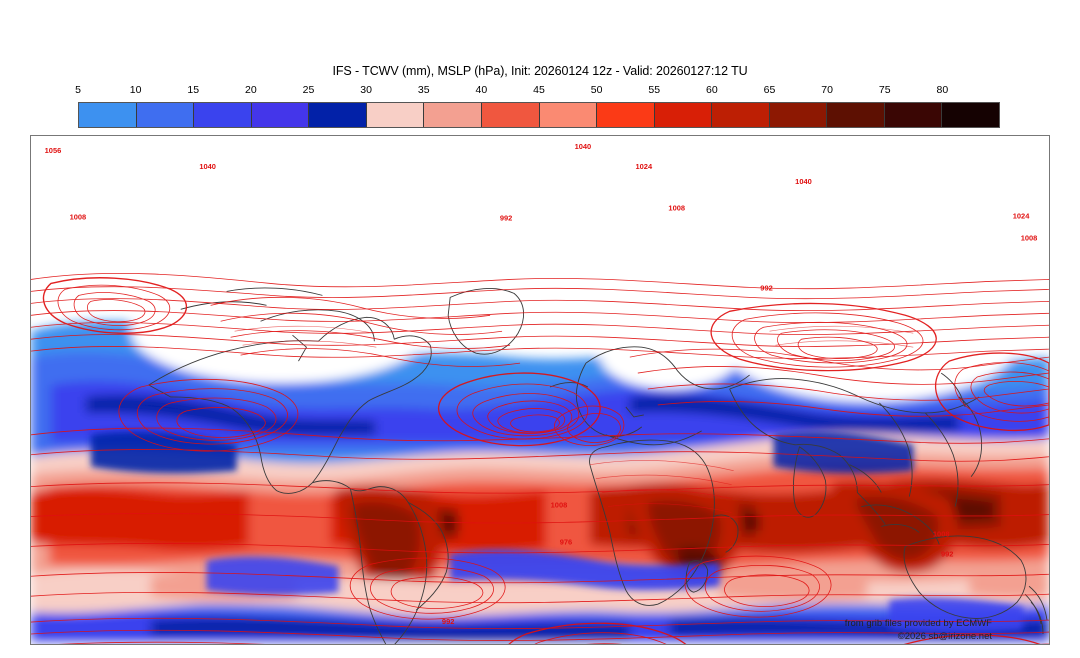 The image size is (1080, 658). I want to click on colorbar-swatches, so click(539, 115).